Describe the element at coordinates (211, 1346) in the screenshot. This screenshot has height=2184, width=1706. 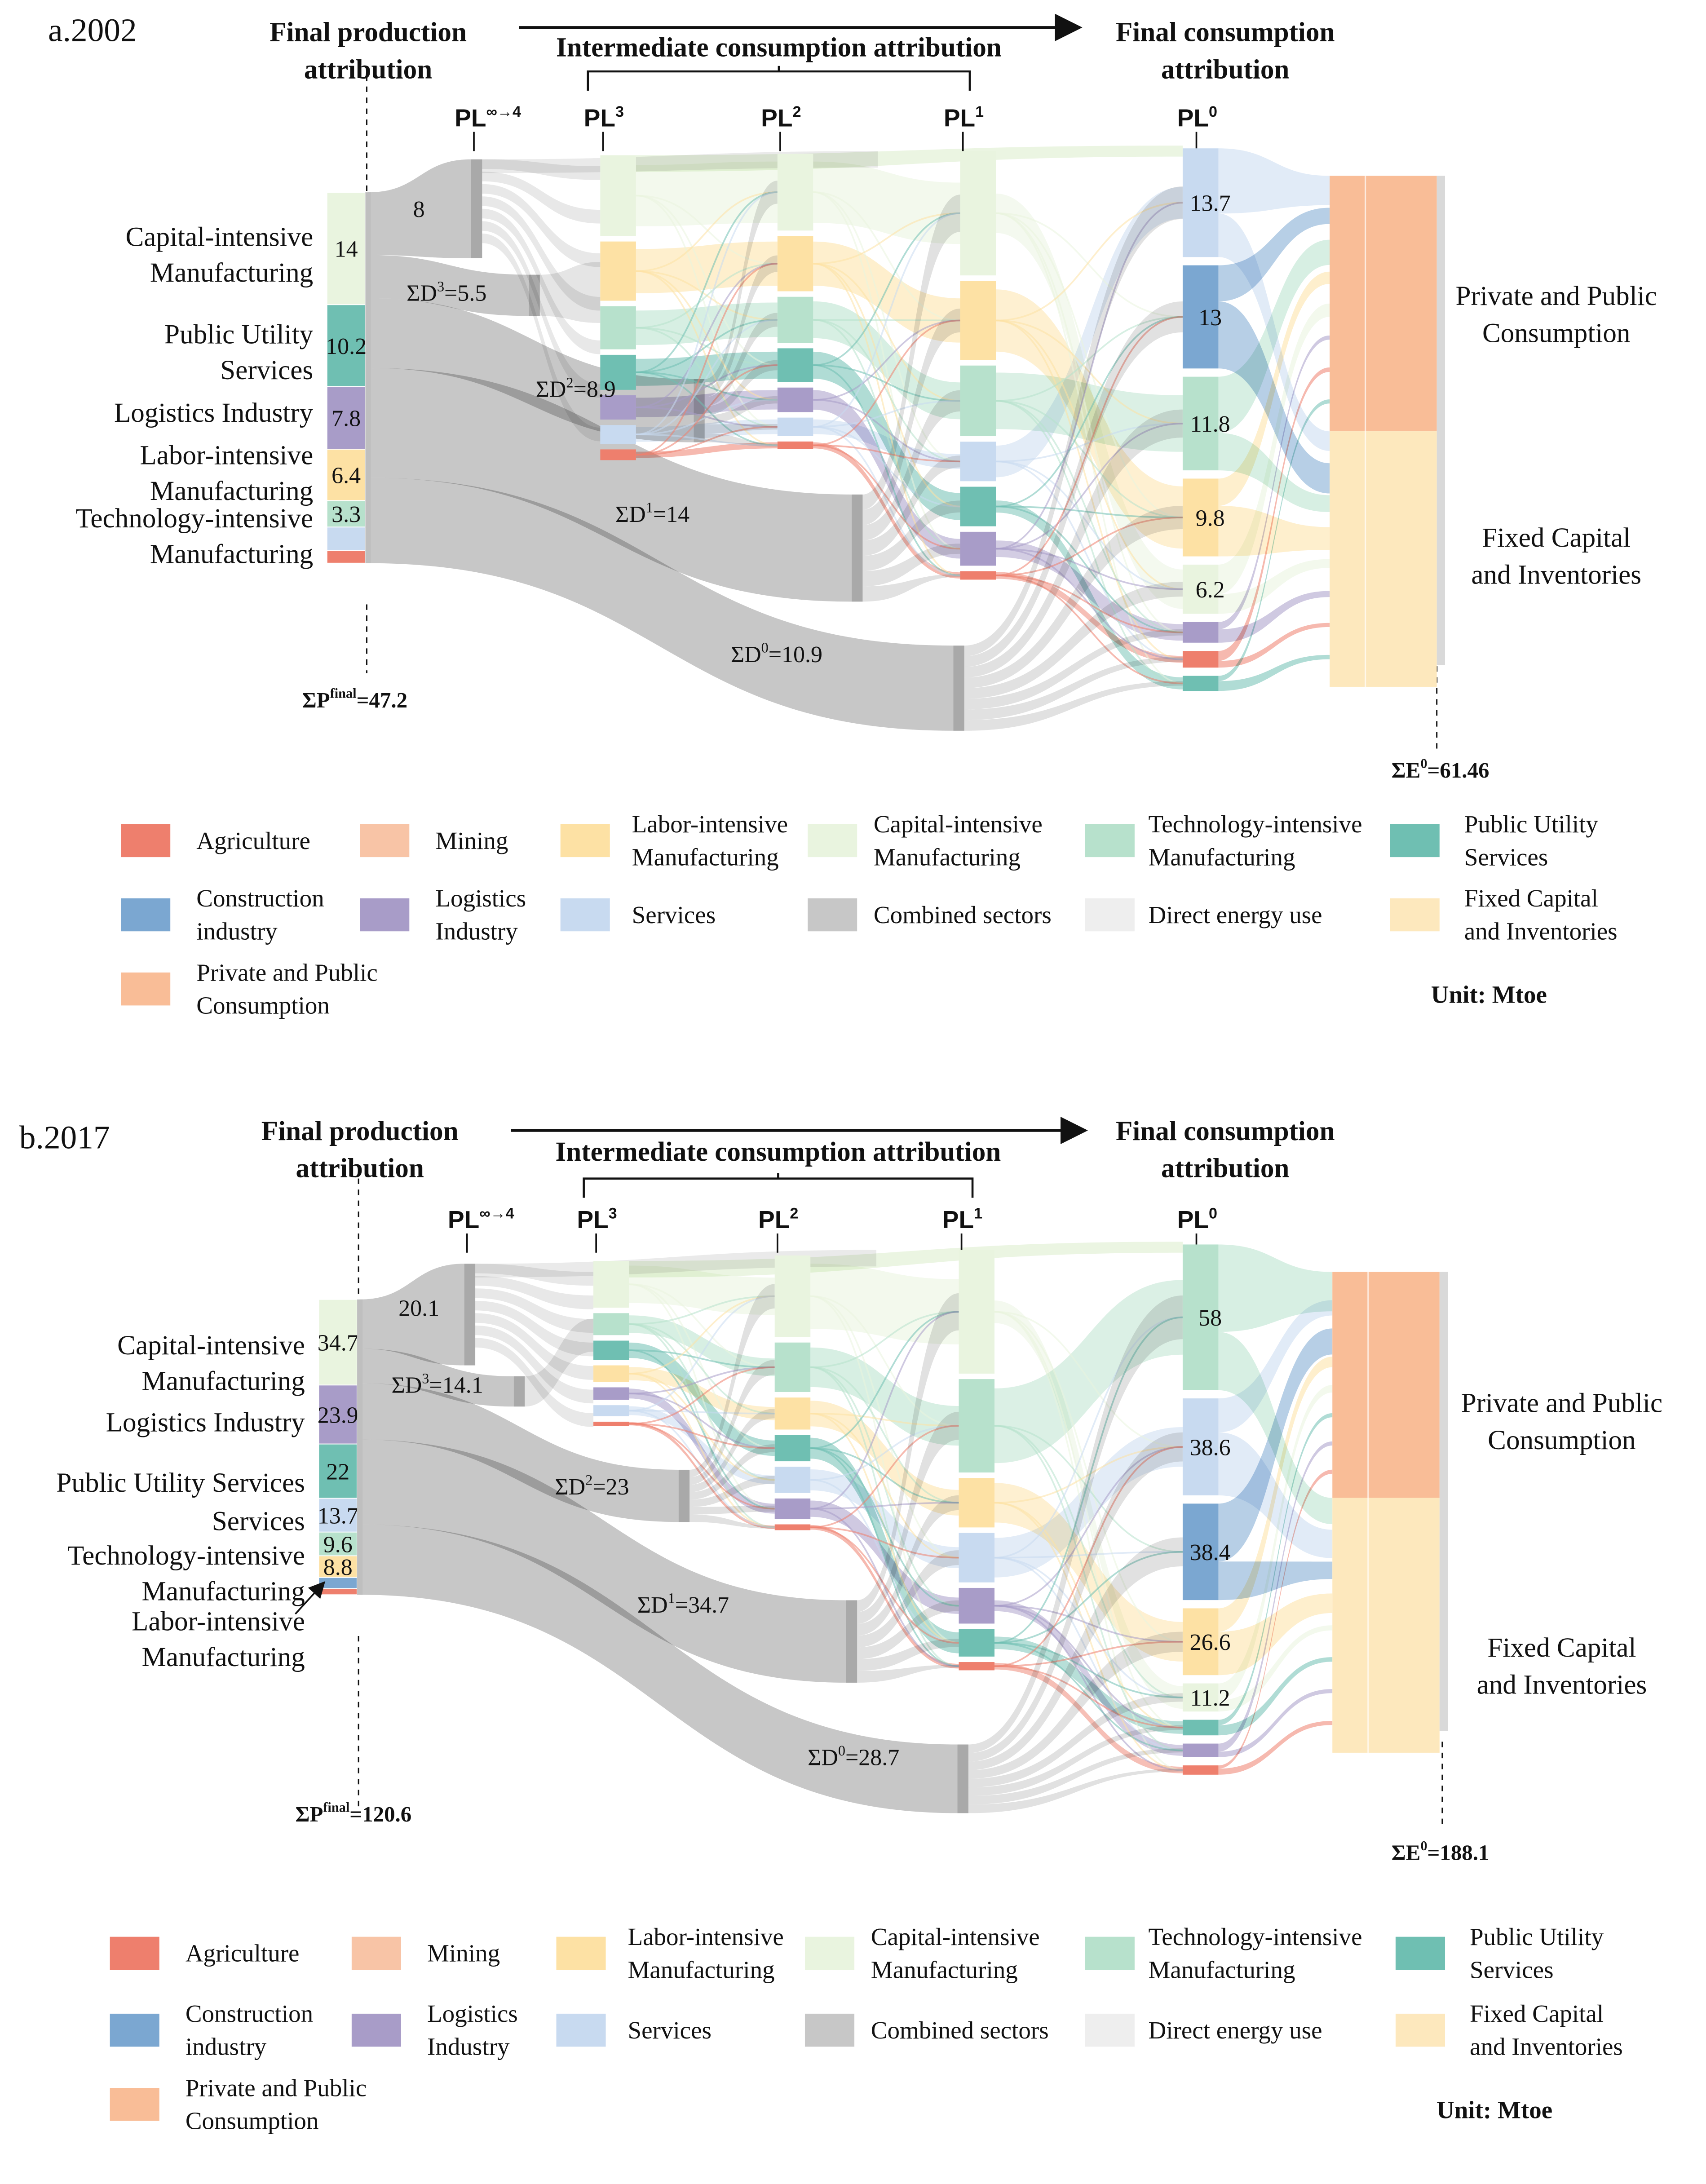
I see `production-sector-label: Capital-intensive` at that location.